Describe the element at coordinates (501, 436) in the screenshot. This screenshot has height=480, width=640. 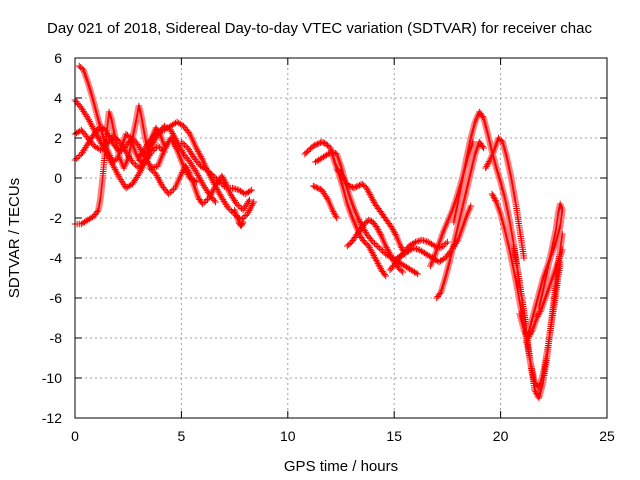
I see `x-tick-label: 20` at that location.